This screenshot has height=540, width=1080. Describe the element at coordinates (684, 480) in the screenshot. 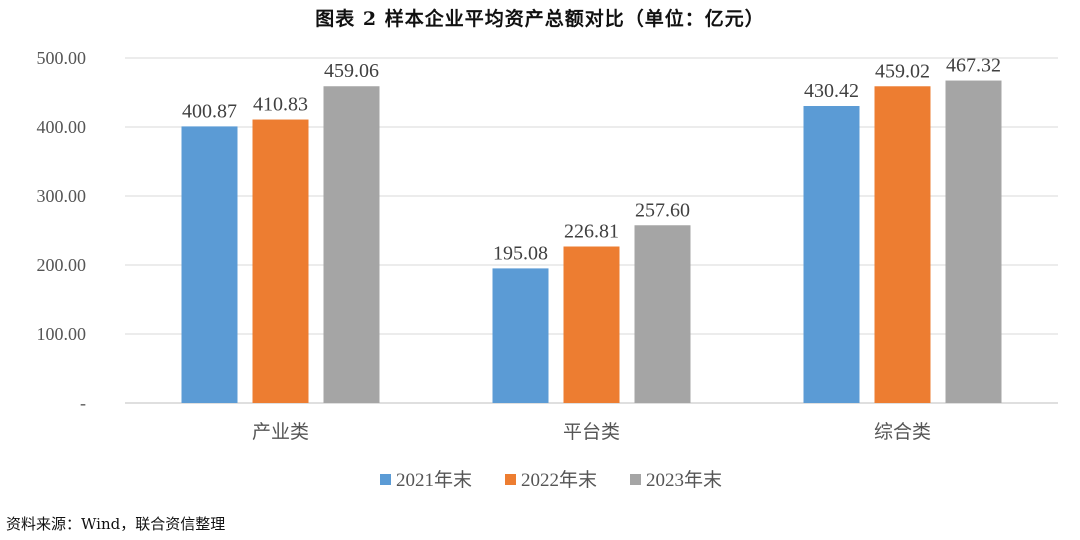

I see `legend-label: 2023年末` at that location.